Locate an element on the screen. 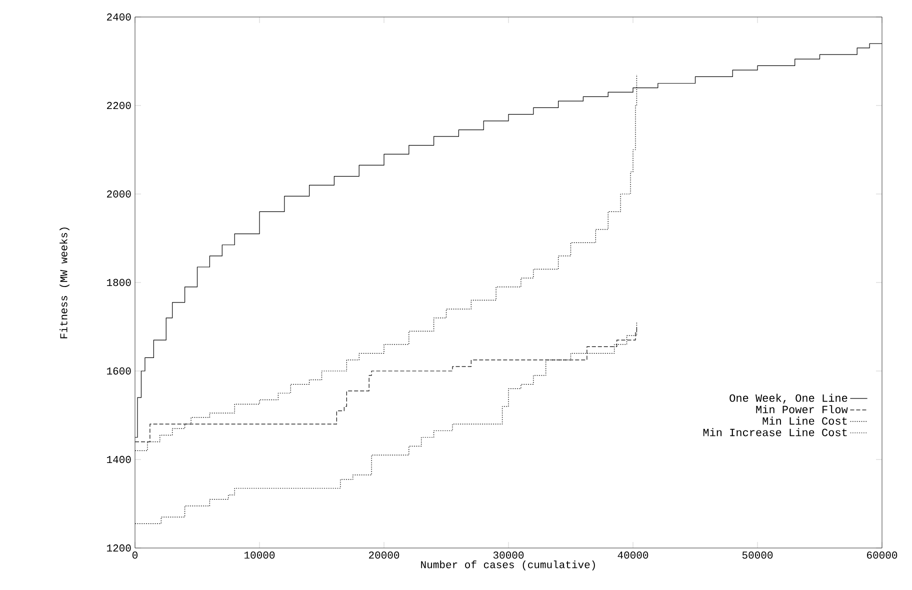 The width and height of the screenshot is (912, 590). x-tick-label: 50000 is located at coordinates (757, 555).